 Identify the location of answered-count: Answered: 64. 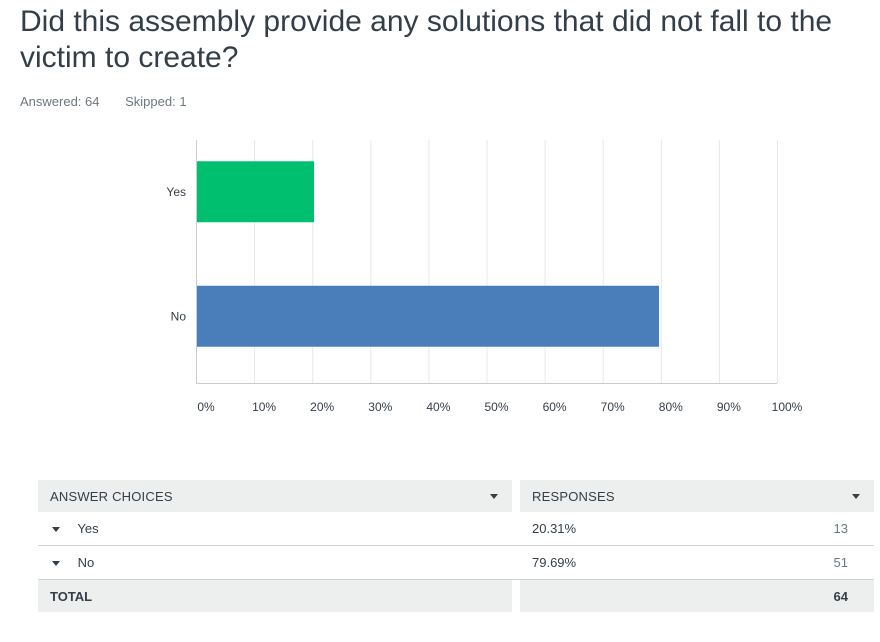
(60, 101).